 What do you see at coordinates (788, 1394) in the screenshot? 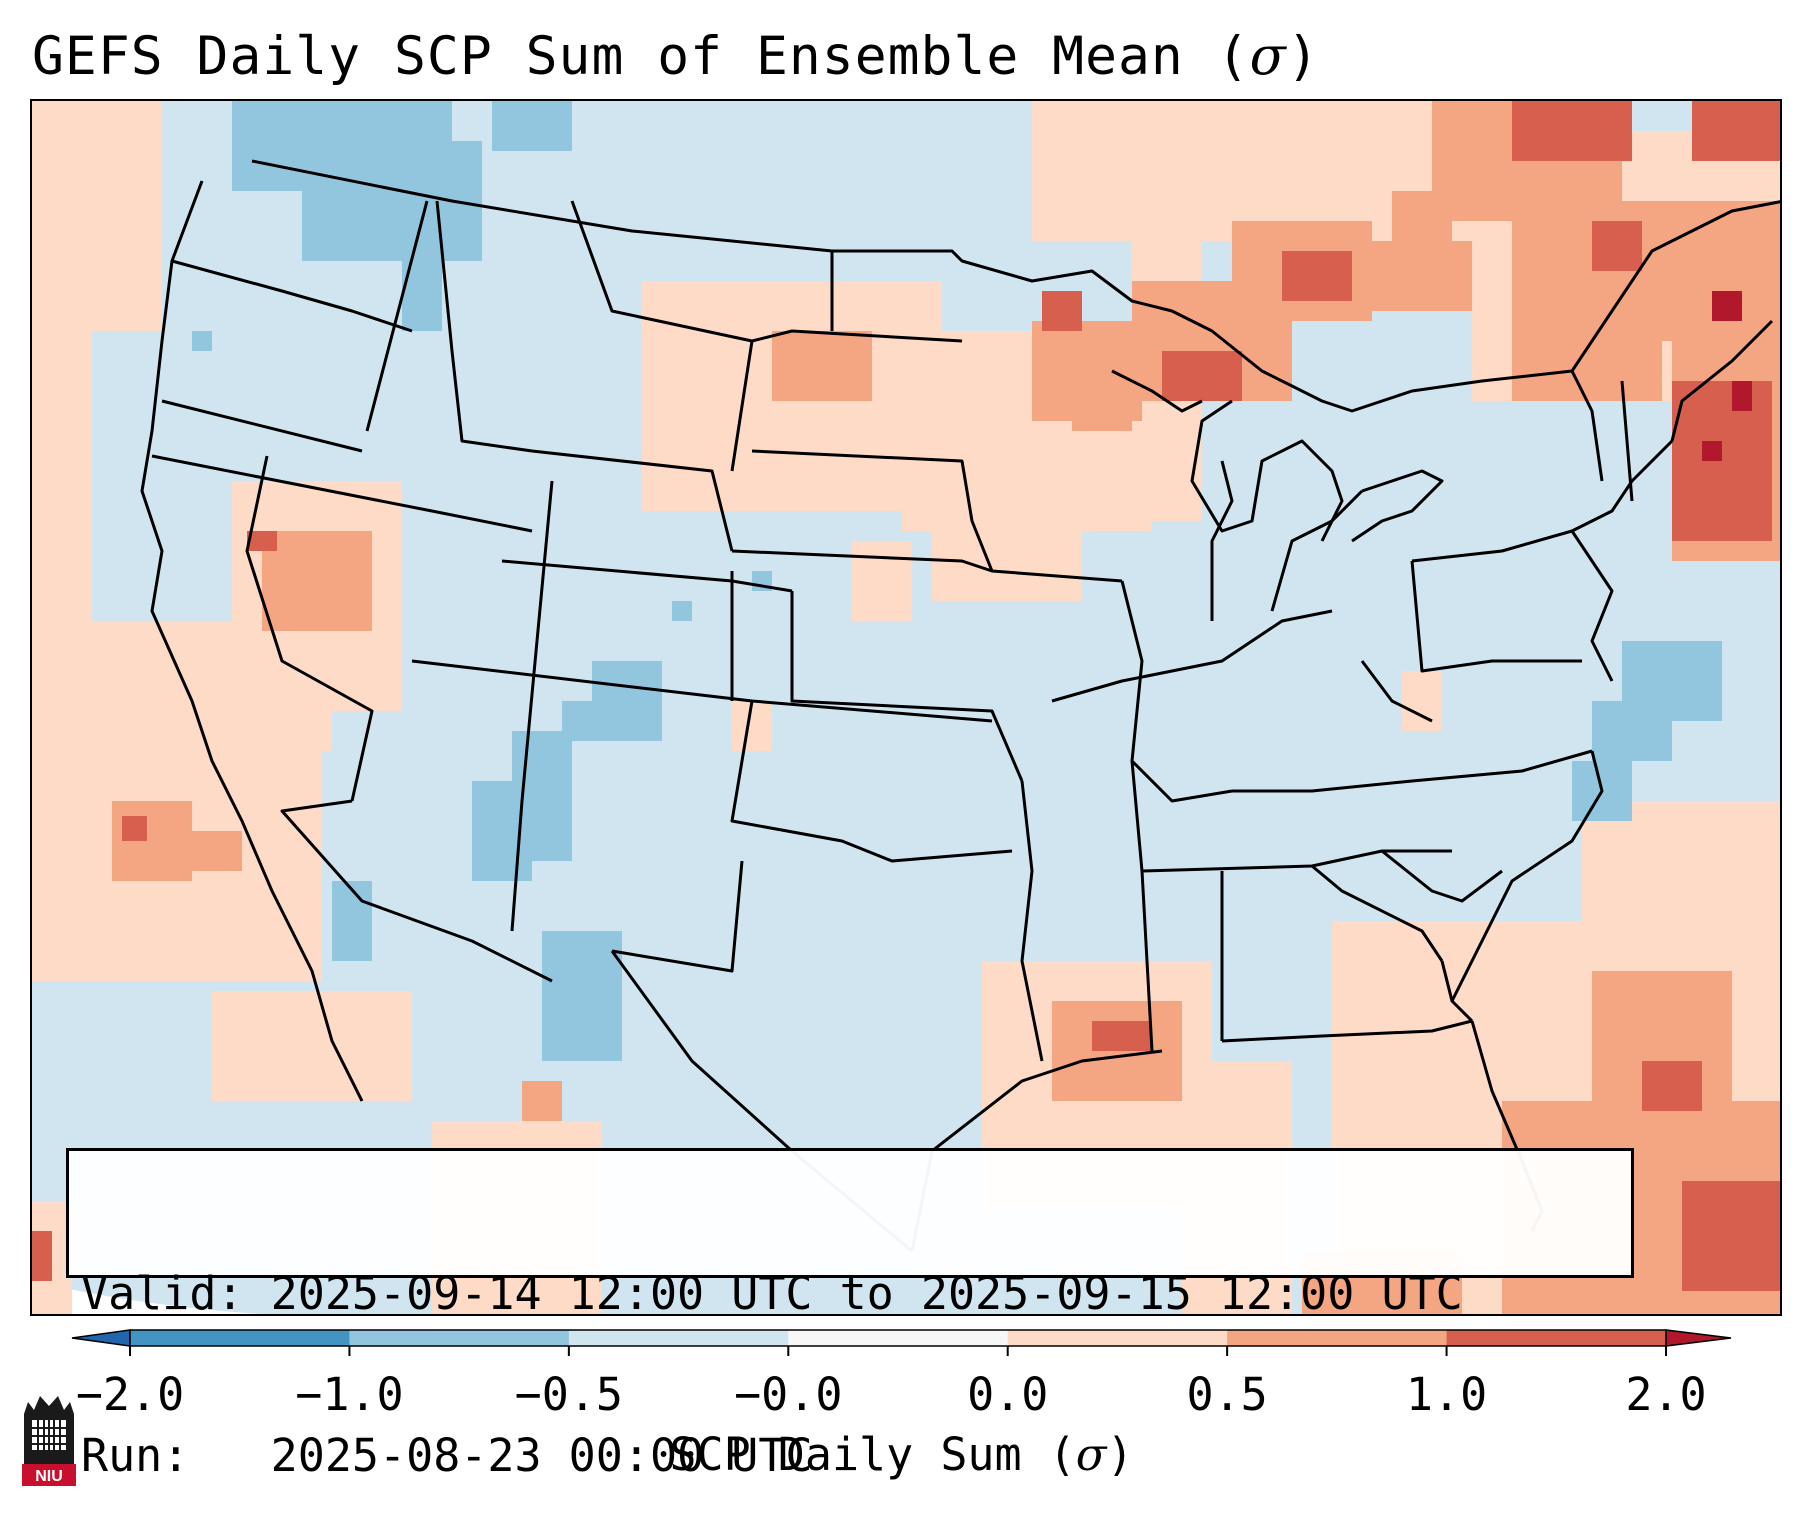
I see `colorbar-tick-label: −0.0` at bounding box center [788, 1394].